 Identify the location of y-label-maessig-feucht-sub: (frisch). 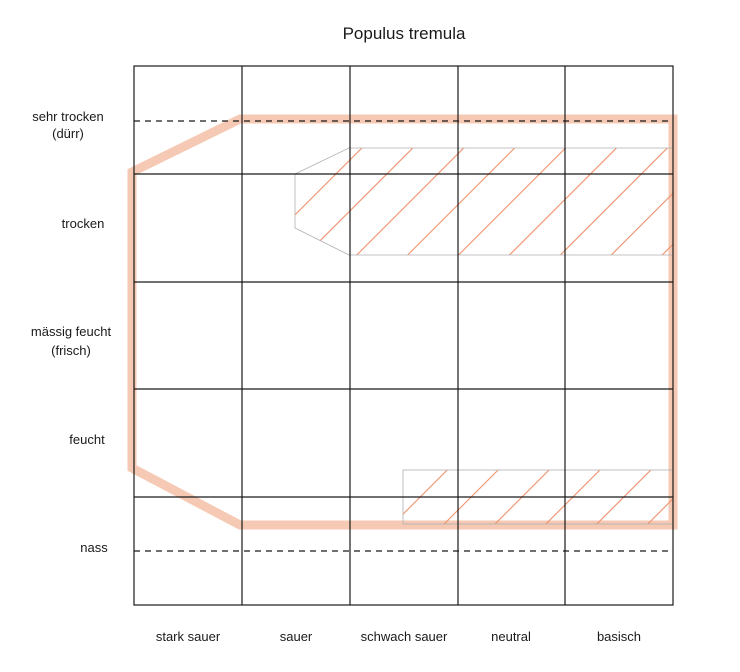
(71, 350).